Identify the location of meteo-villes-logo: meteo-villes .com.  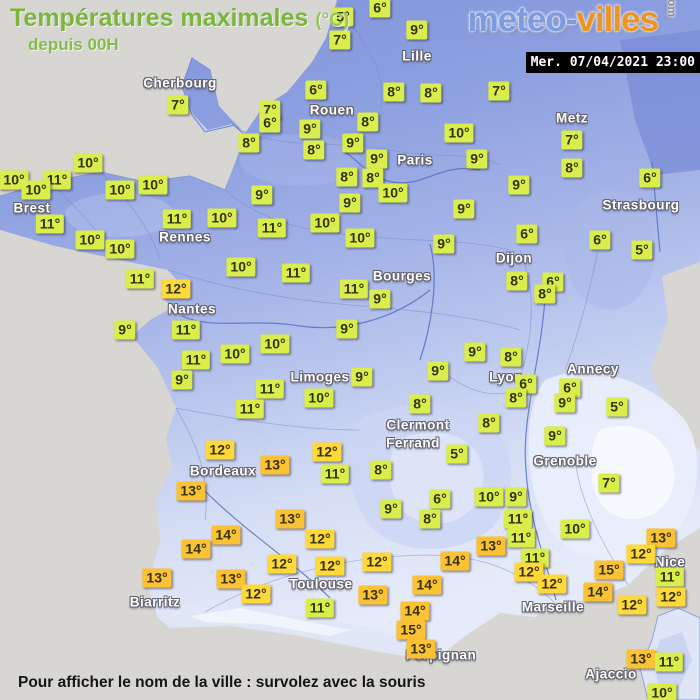
(577, 20).